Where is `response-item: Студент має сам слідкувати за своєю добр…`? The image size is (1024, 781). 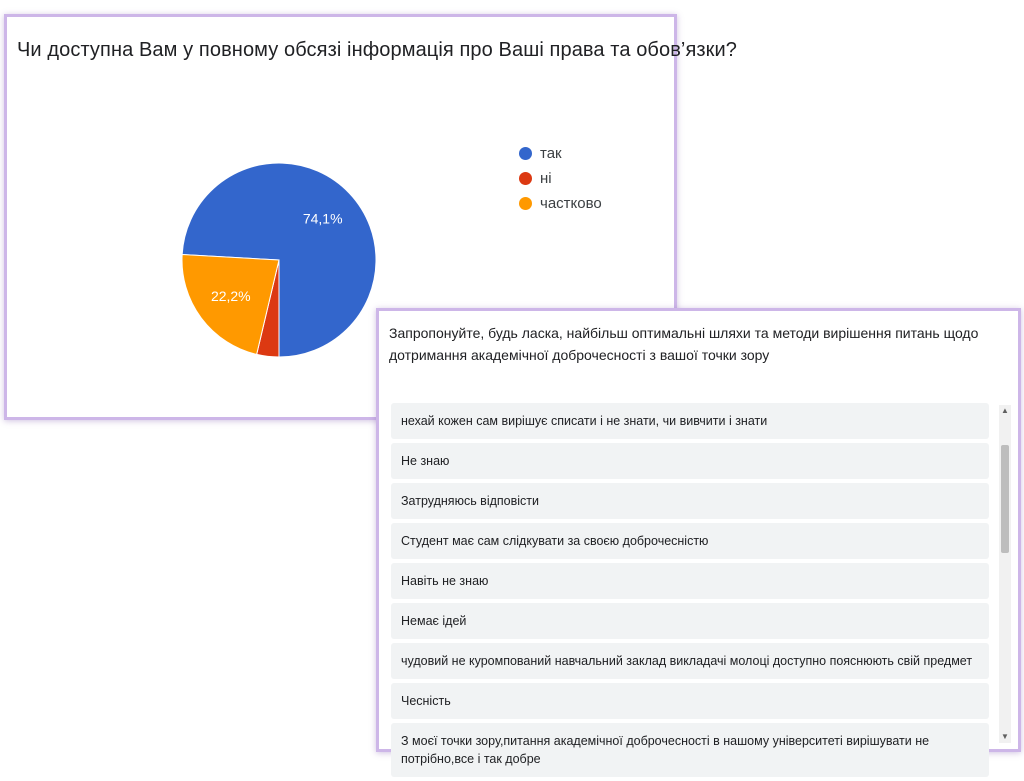 response-item: Студент має сам слідкувати за своєю добр… is located at coordinates (690, 541).